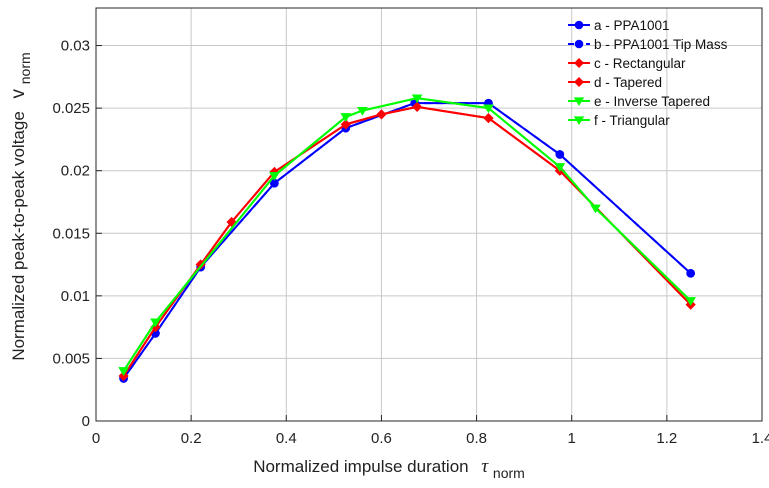 This screenshot has width=769, height=488. I want to click on legend-item-0: a - PPA1001, so click(619, 25).